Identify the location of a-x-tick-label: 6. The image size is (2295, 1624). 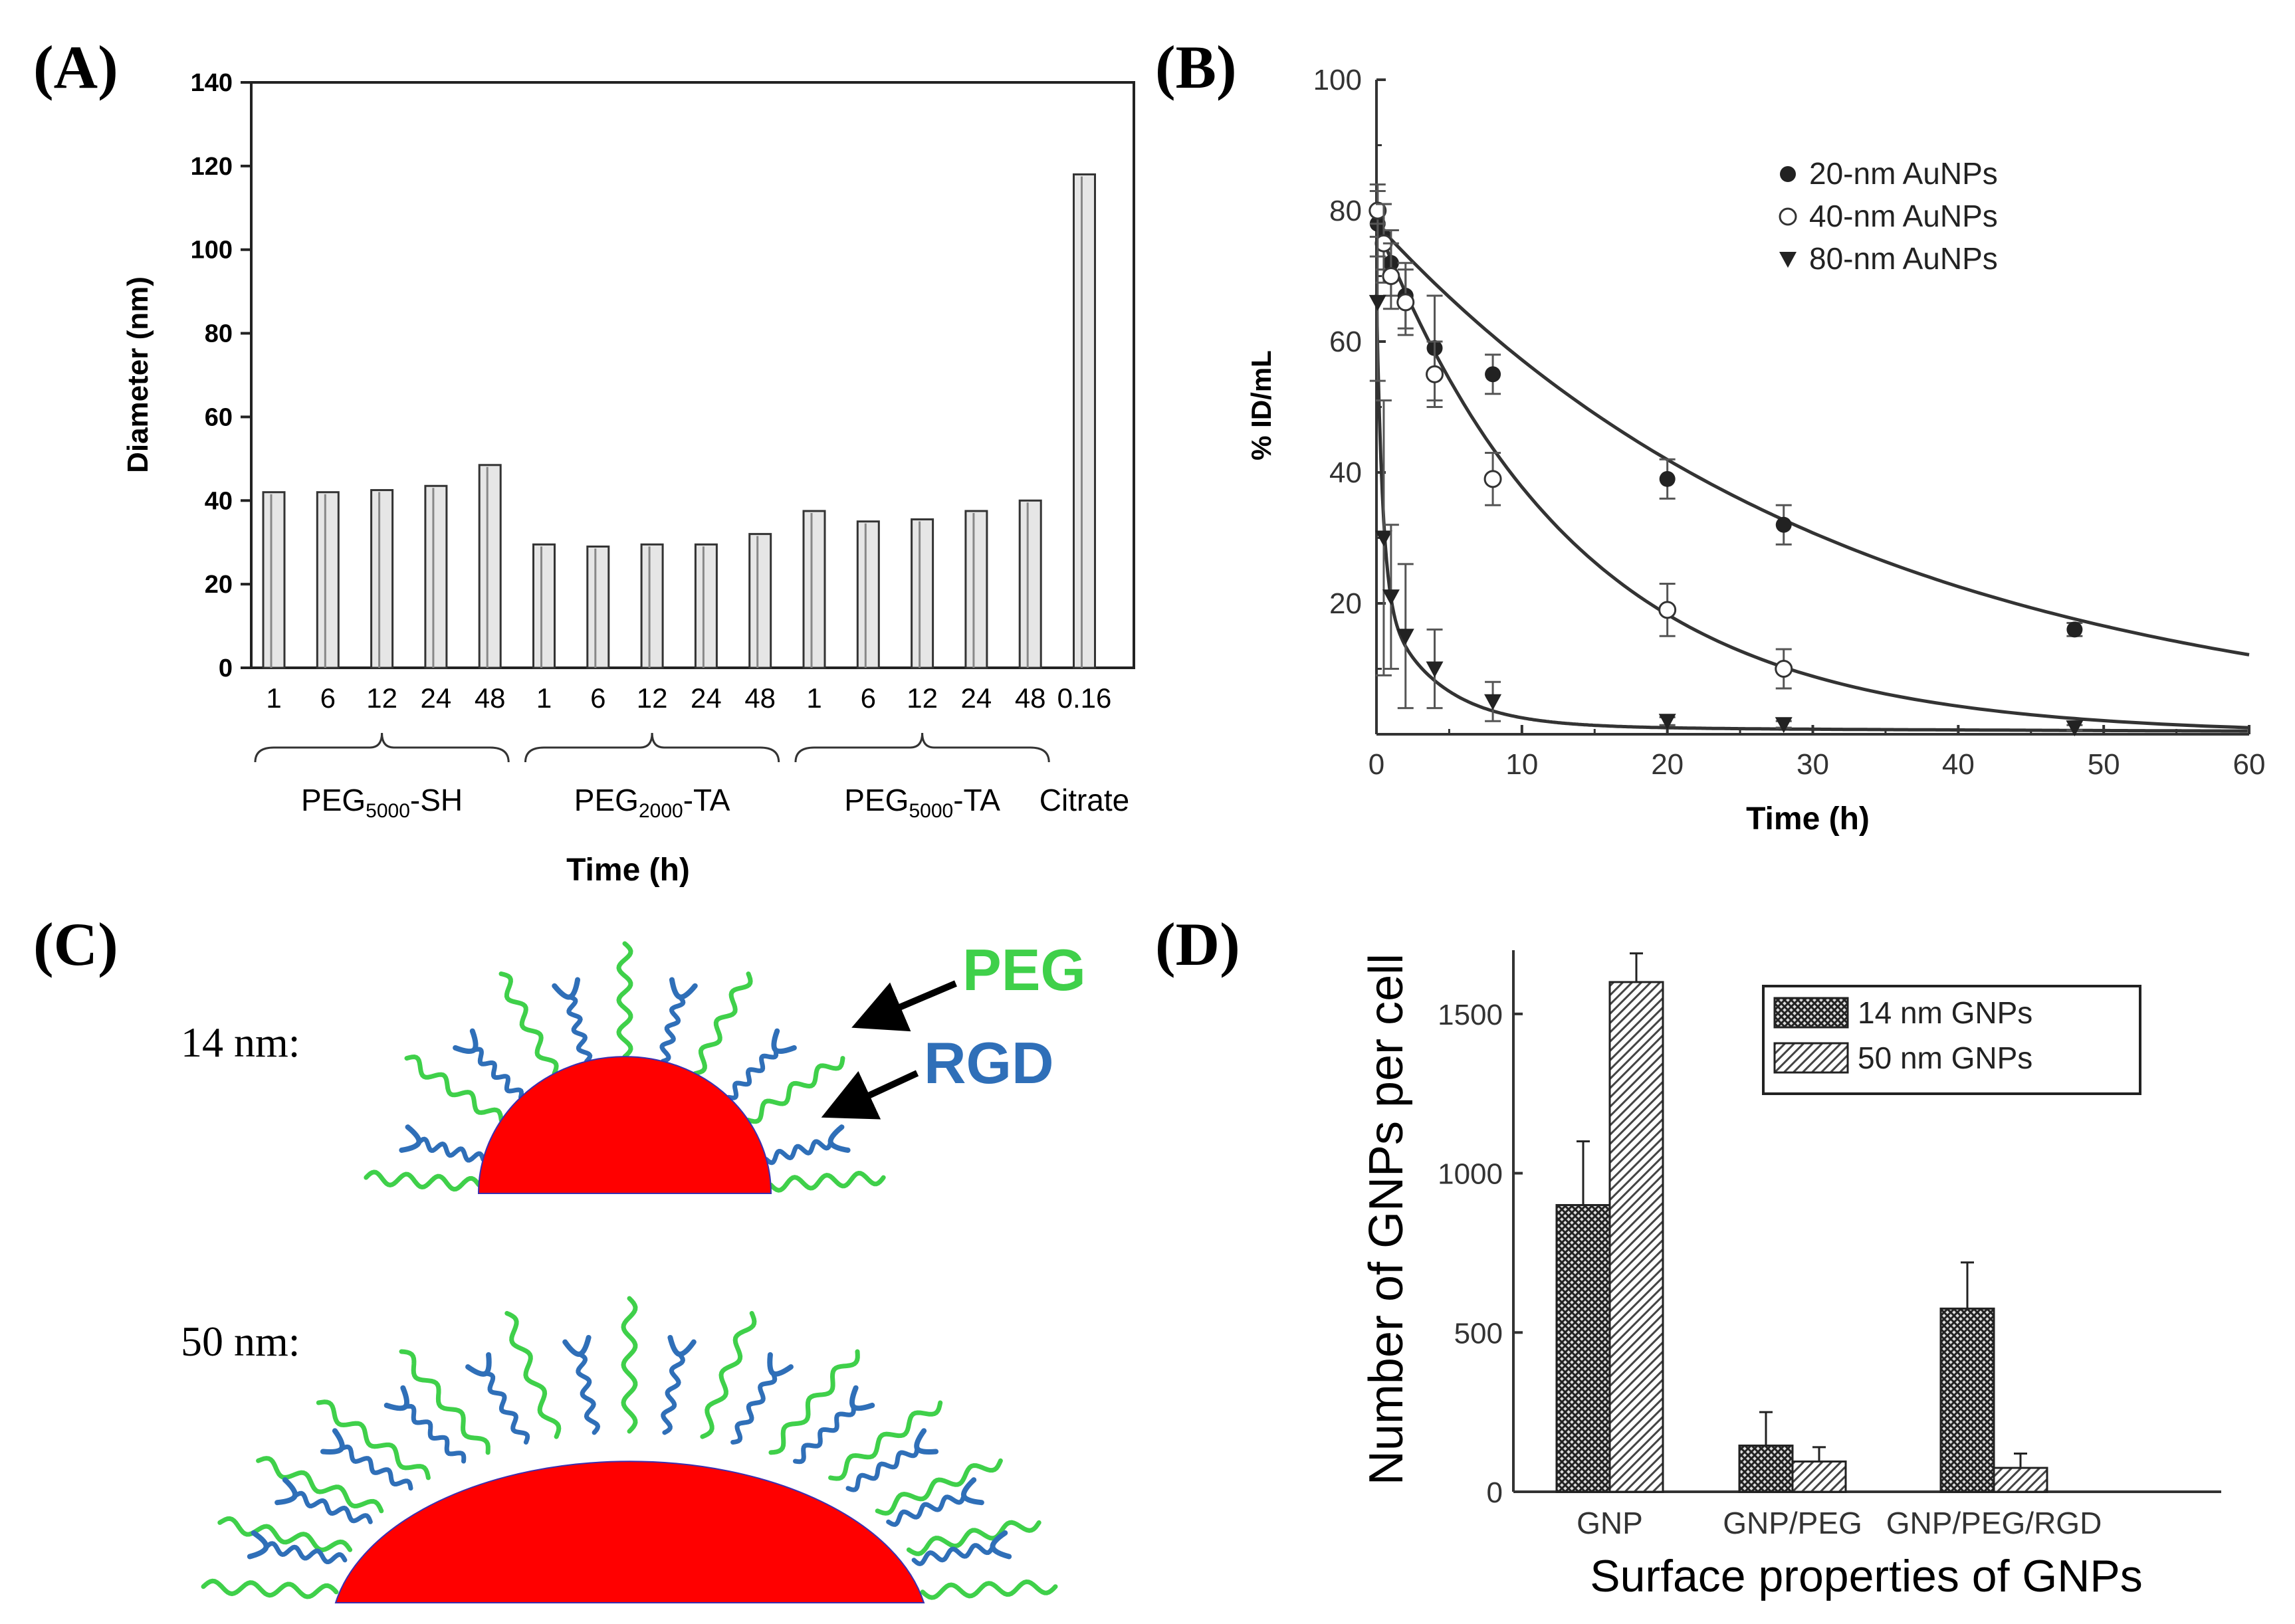
(328, 698).